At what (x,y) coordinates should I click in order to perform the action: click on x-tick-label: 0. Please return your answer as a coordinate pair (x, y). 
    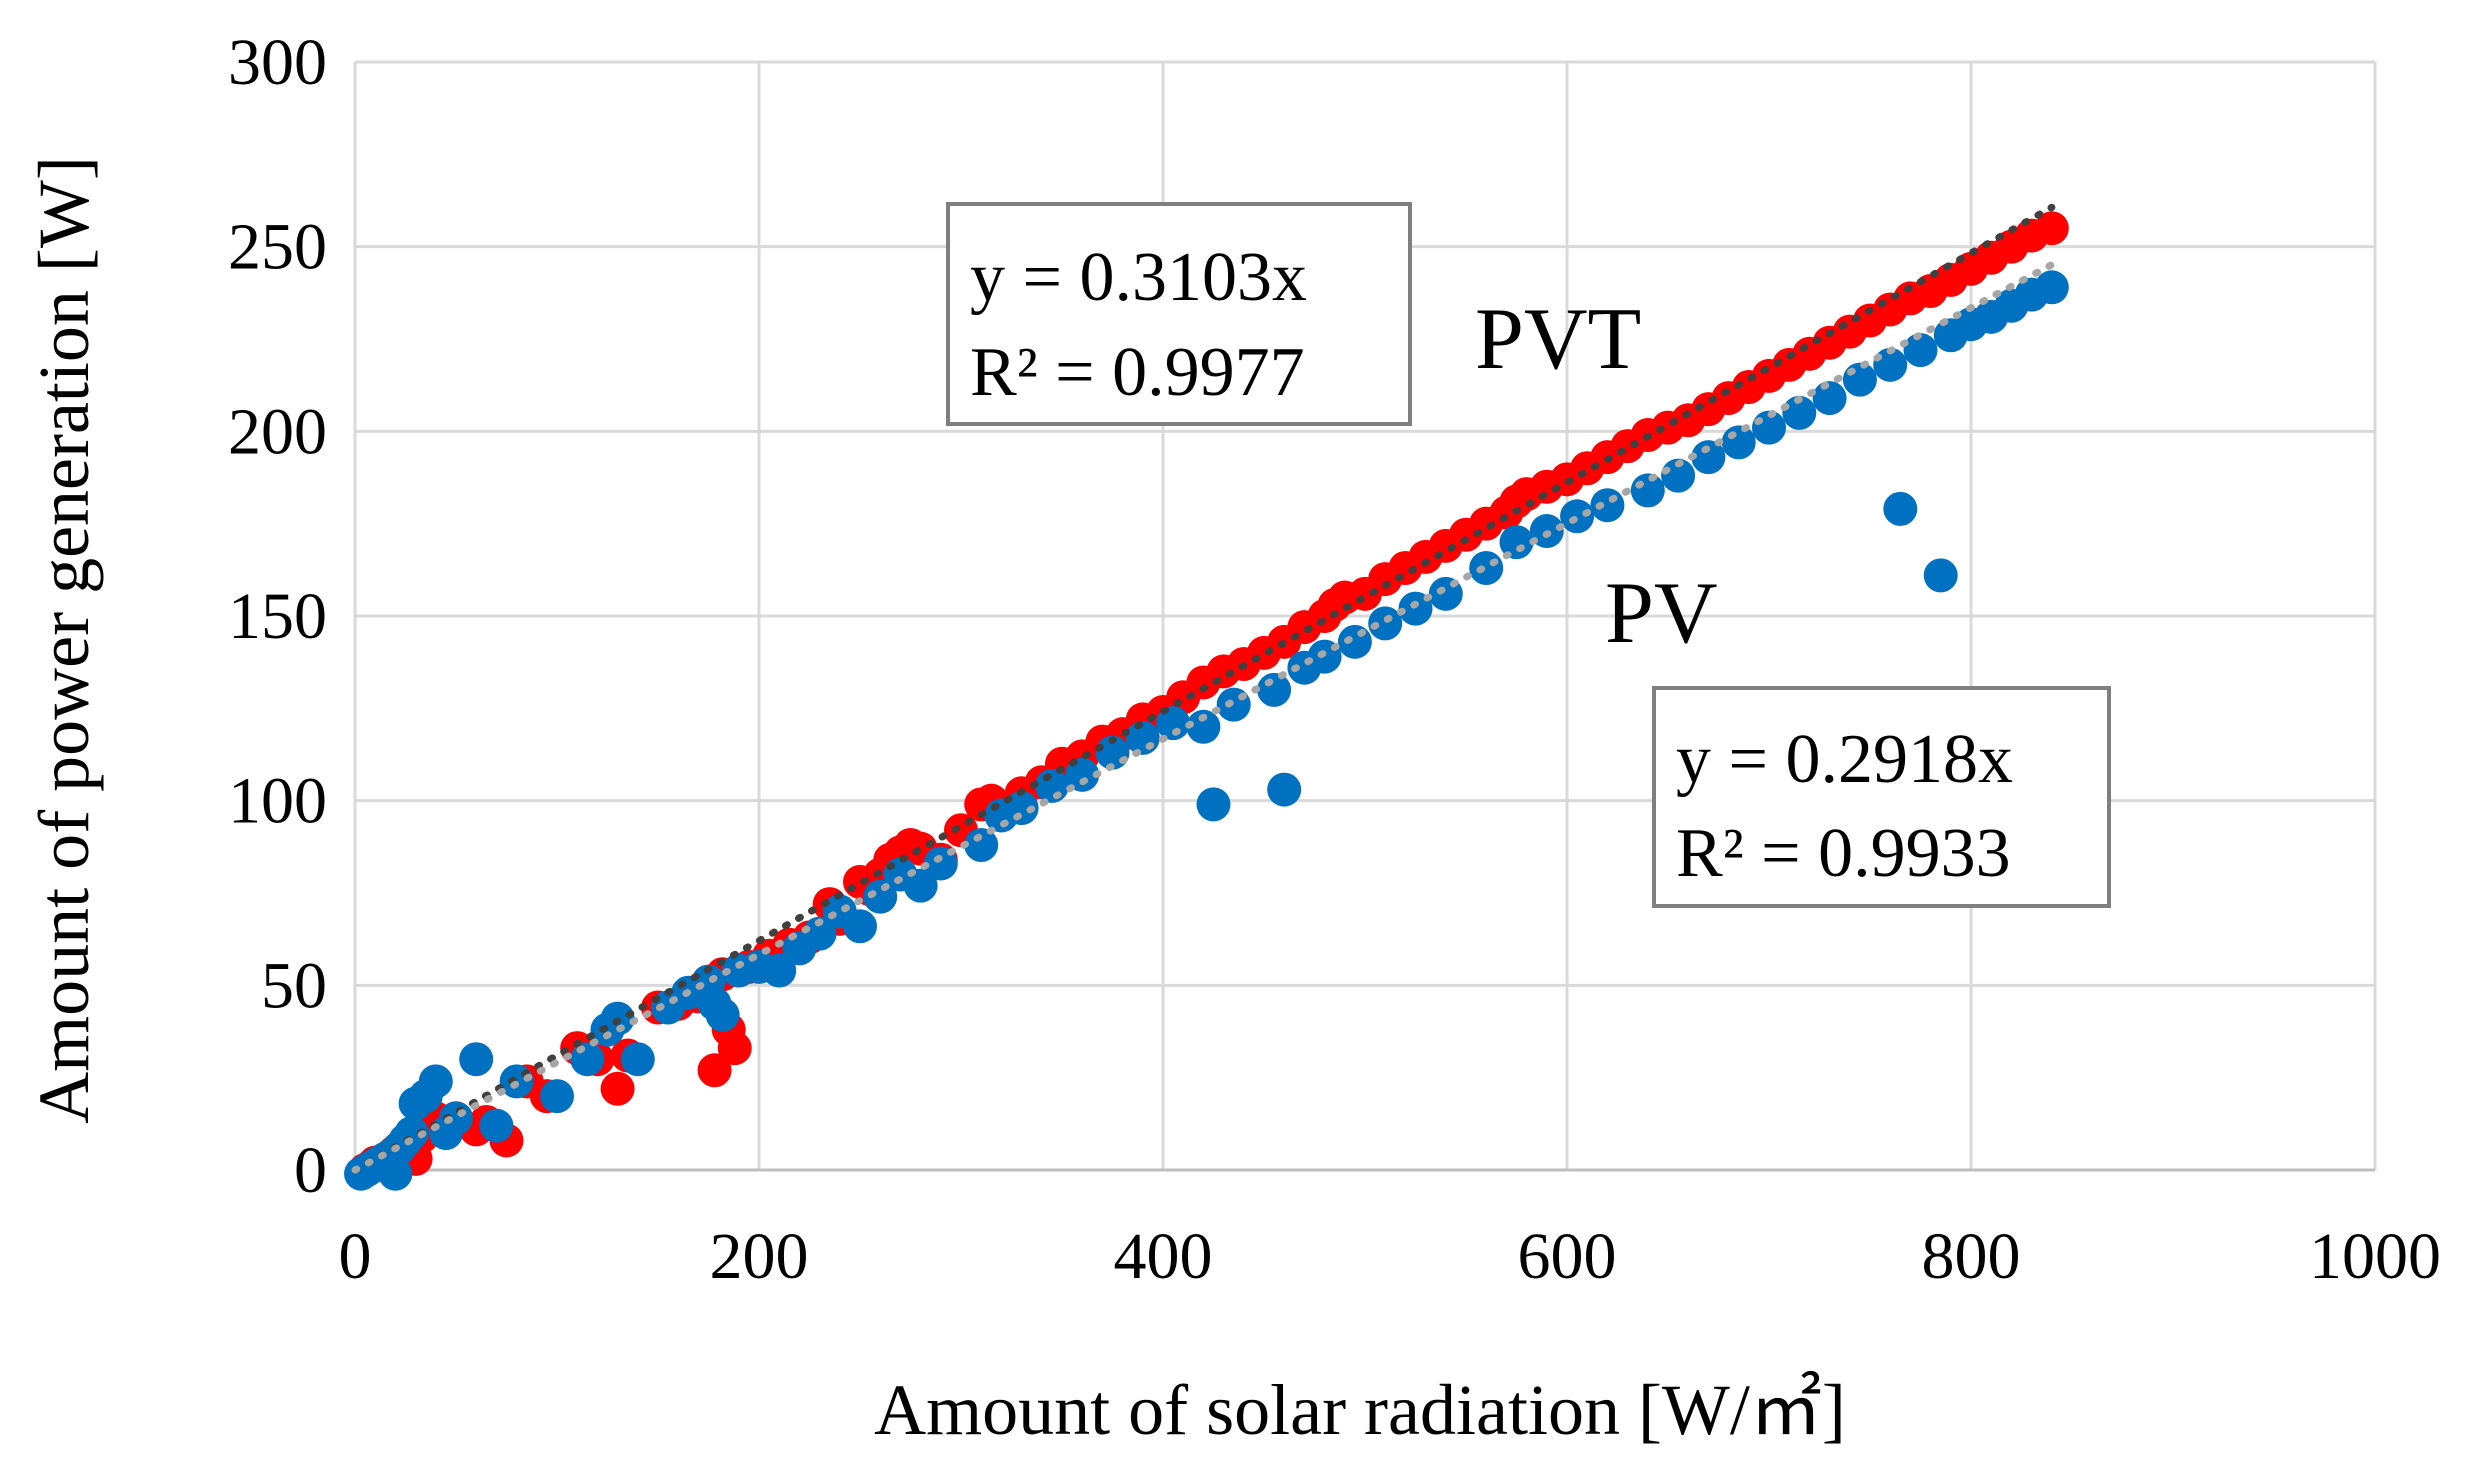
    Looking at the image, I should click on (355, 1256).